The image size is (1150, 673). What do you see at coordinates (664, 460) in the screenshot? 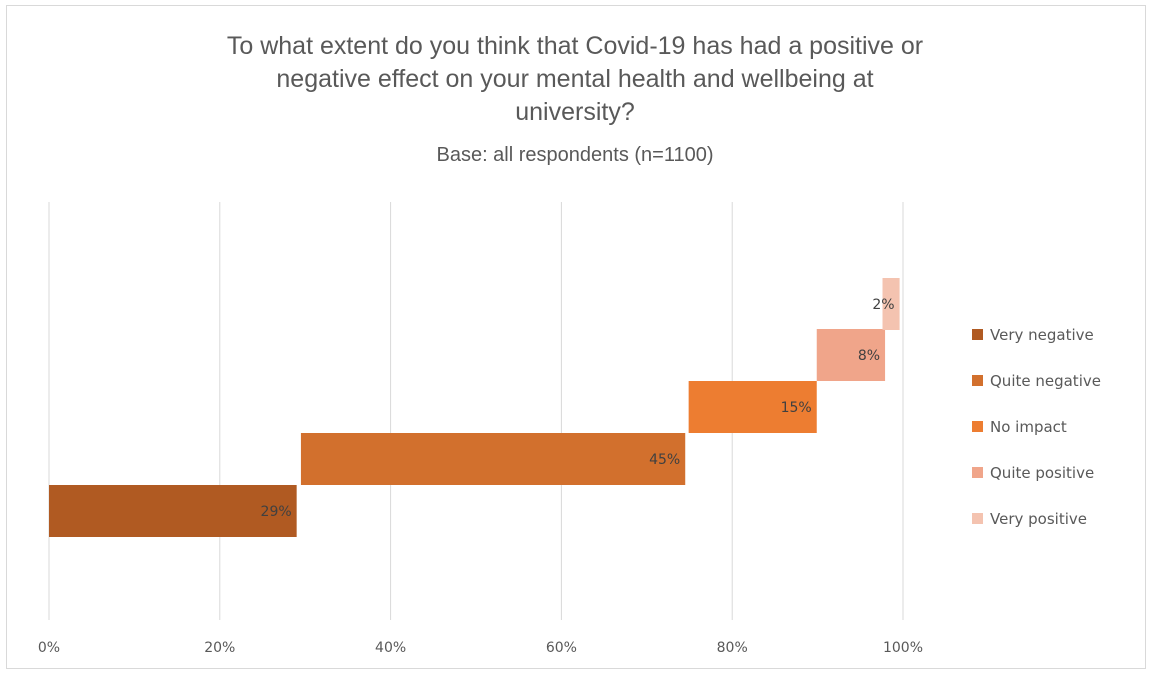
I see `data-label: 45%` at bounding box center [664, 460].